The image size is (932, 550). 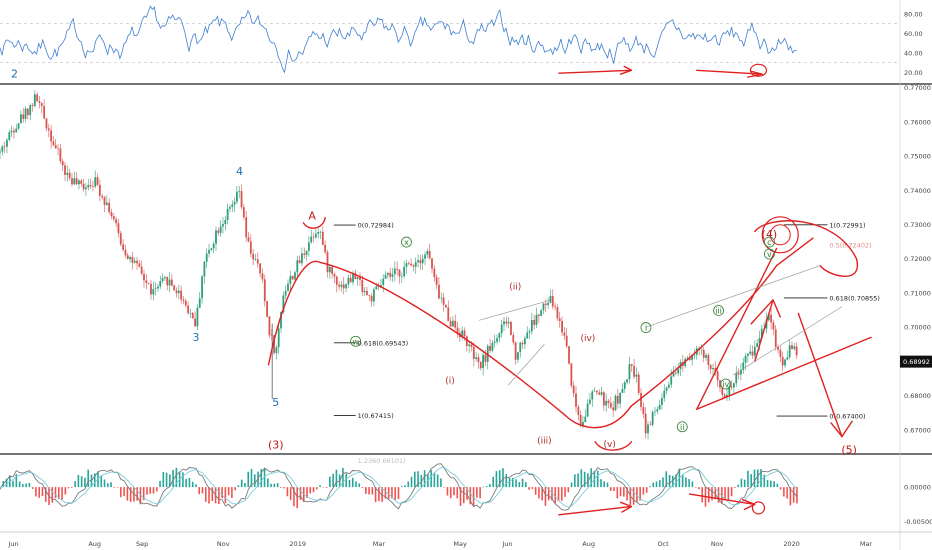 I want to click on wave-label-green: v, so click(x=769, y=254).